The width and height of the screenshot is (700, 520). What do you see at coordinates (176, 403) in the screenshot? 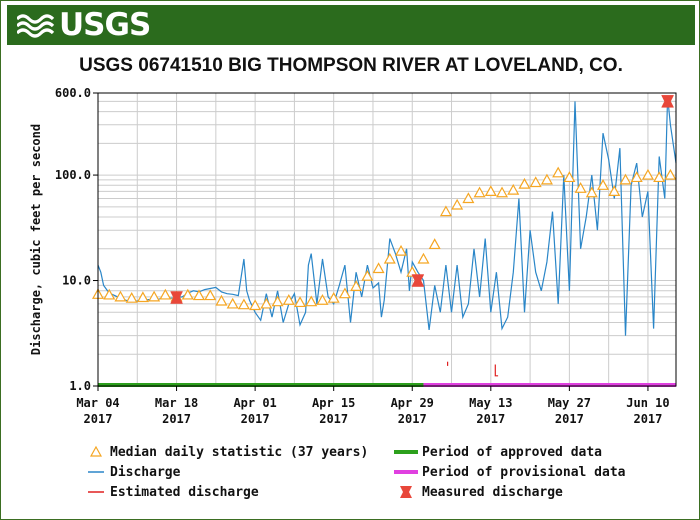
I see `x-tick-label: Mar 18` at bounding box center [176, 403].